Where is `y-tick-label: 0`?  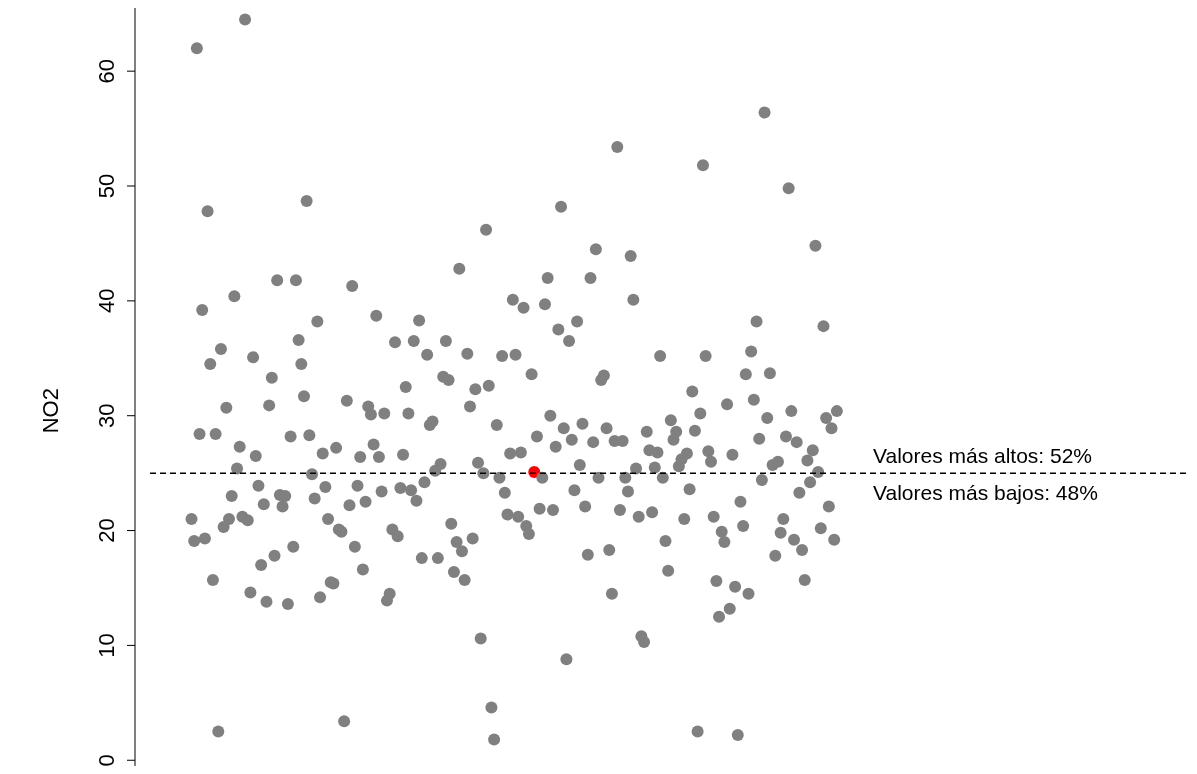 y-tick-label: 0 is located at coordinates (106, 760).